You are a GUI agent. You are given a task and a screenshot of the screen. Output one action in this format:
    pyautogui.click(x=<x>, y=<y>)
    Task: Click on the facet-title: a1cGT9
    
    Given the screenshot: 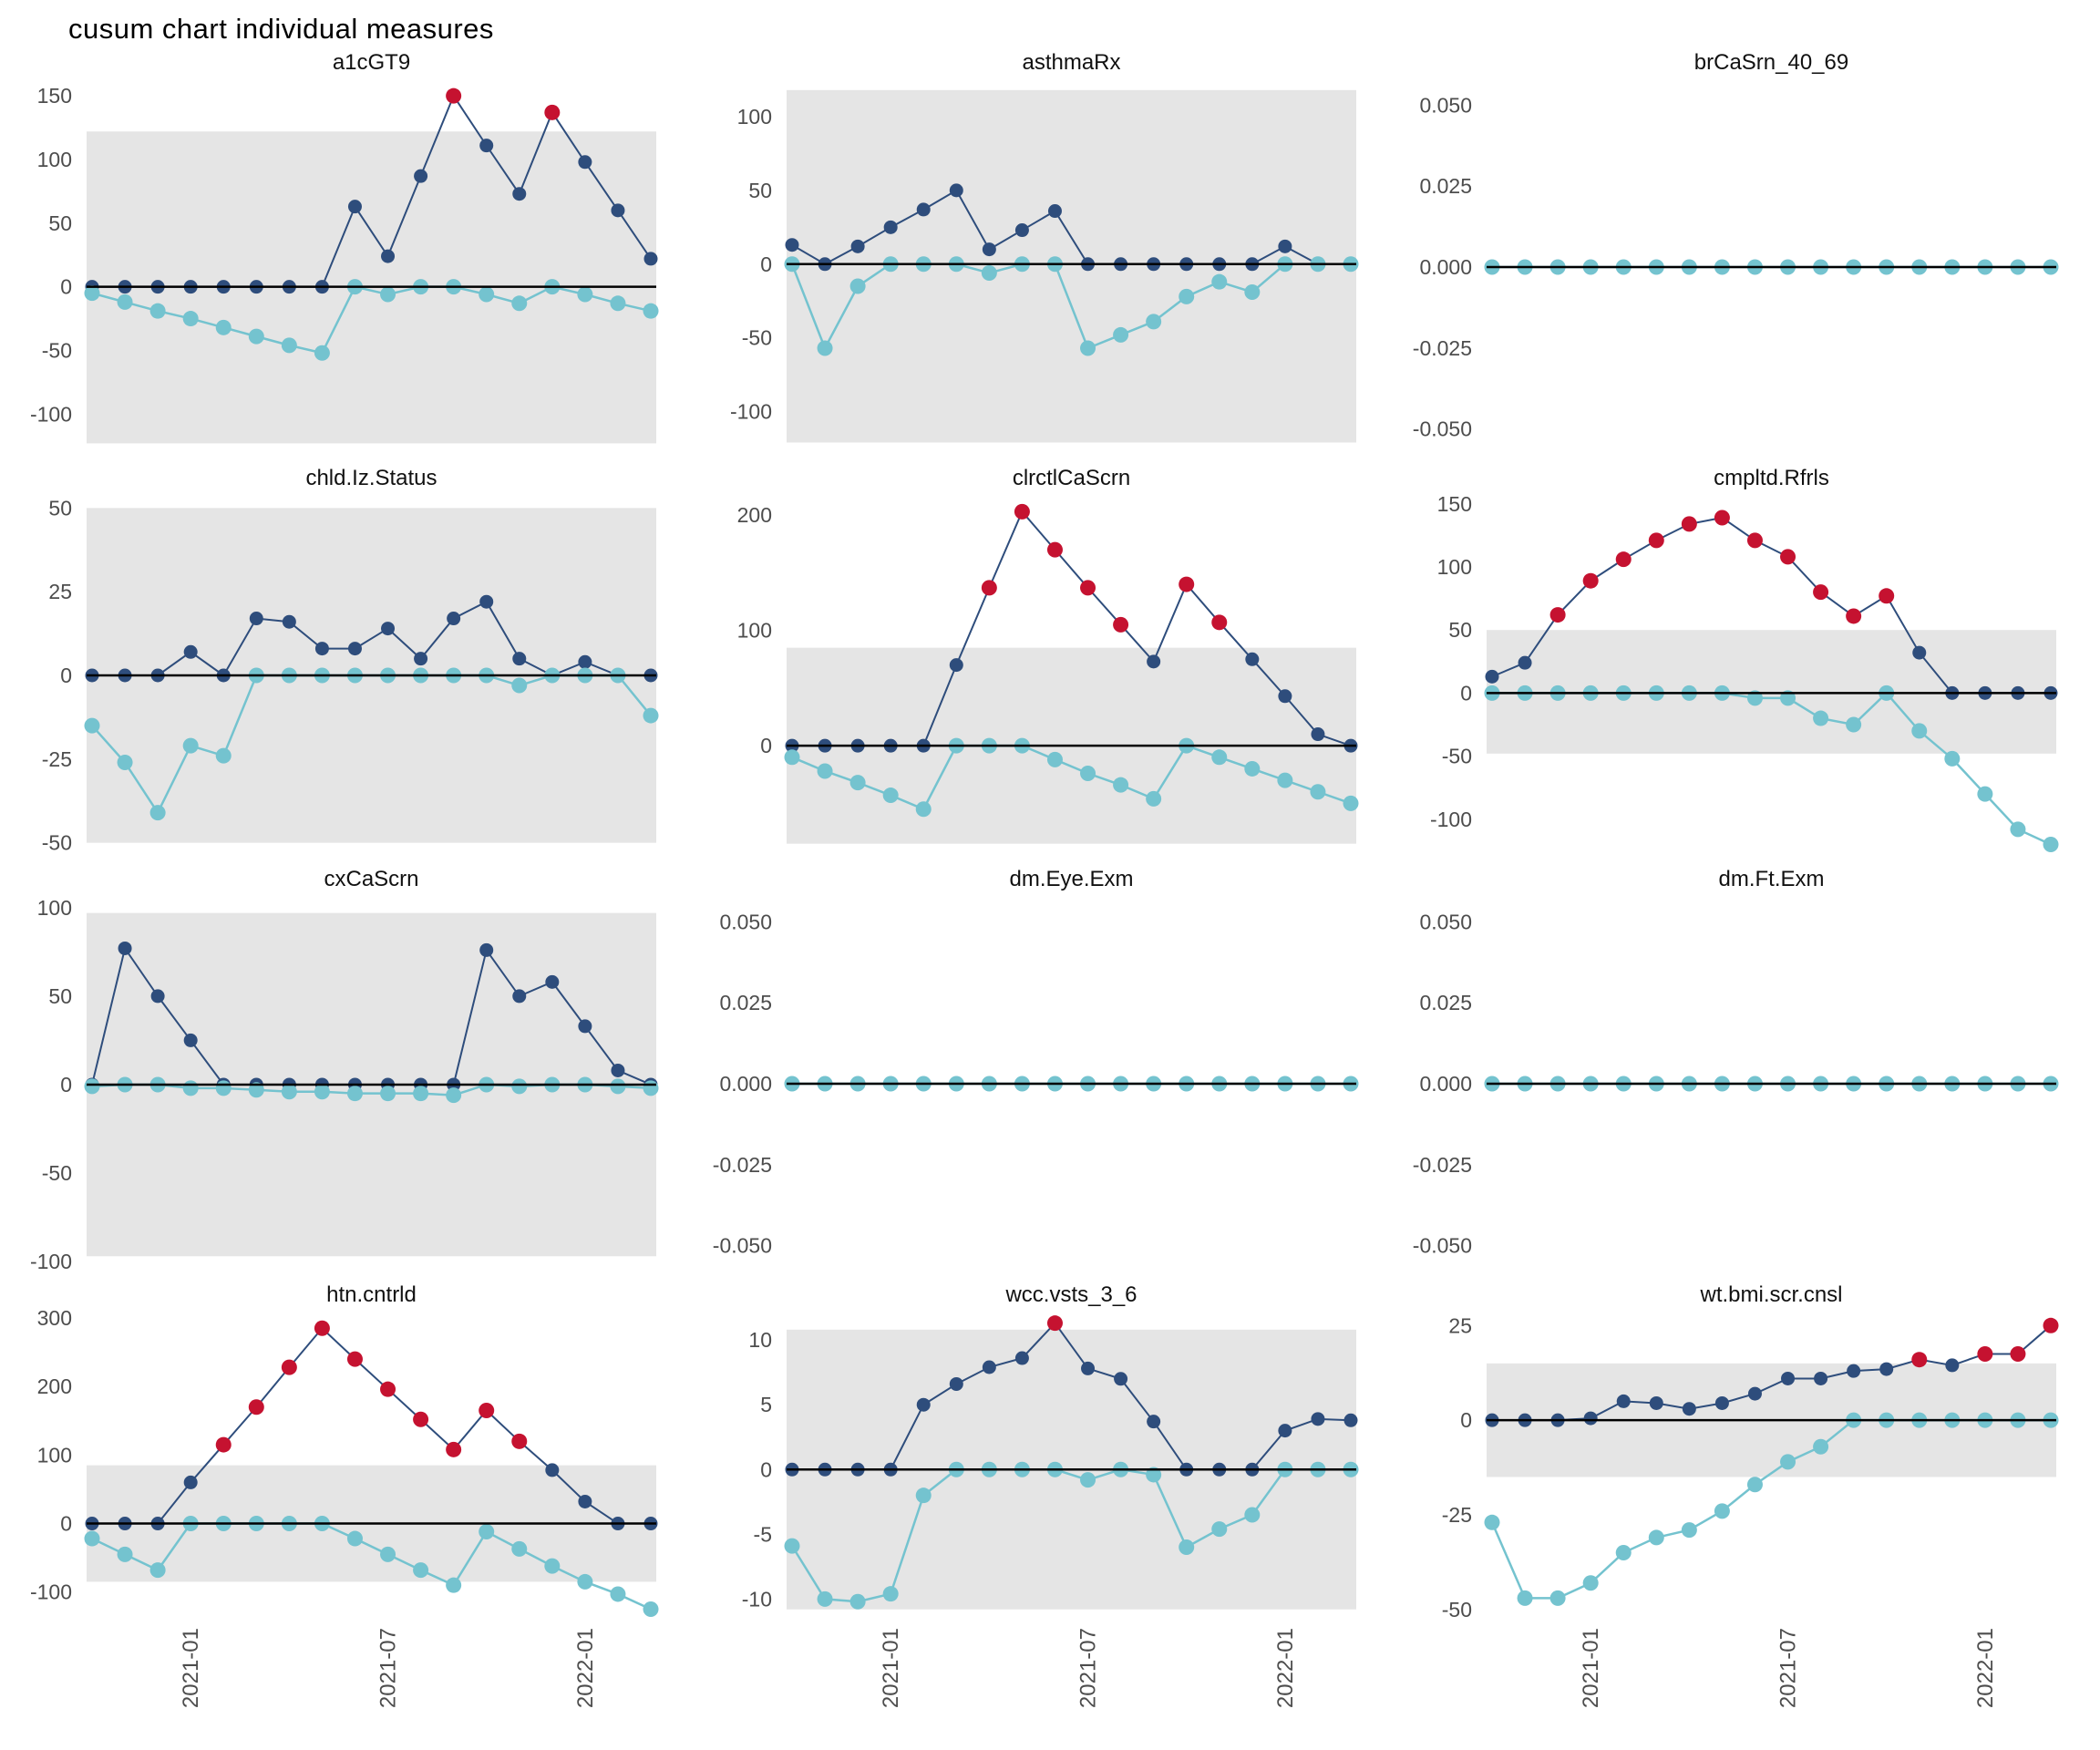 What is the action you would take?
    pyautogui.click(x=372, y=62)
    